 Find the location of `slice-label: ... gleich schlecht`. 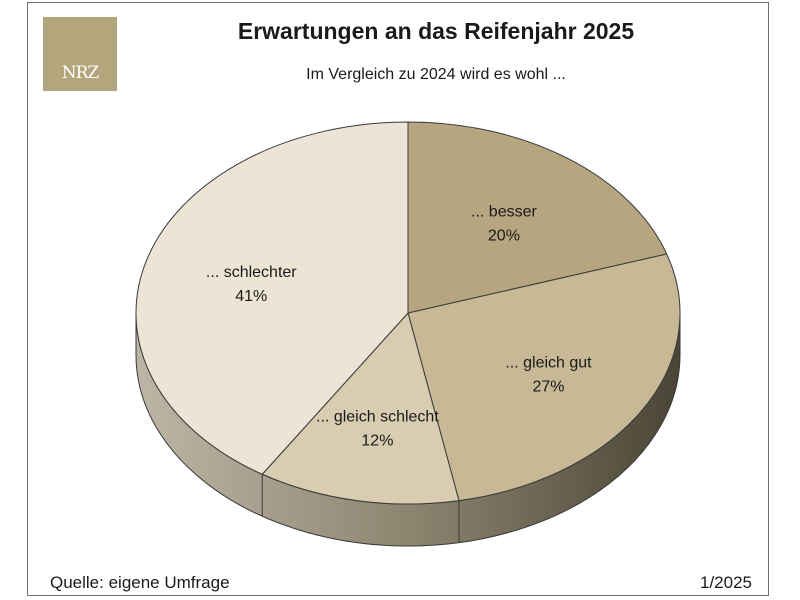

slice-label: ... gleich schlecht is located at coordinates (377, 417).